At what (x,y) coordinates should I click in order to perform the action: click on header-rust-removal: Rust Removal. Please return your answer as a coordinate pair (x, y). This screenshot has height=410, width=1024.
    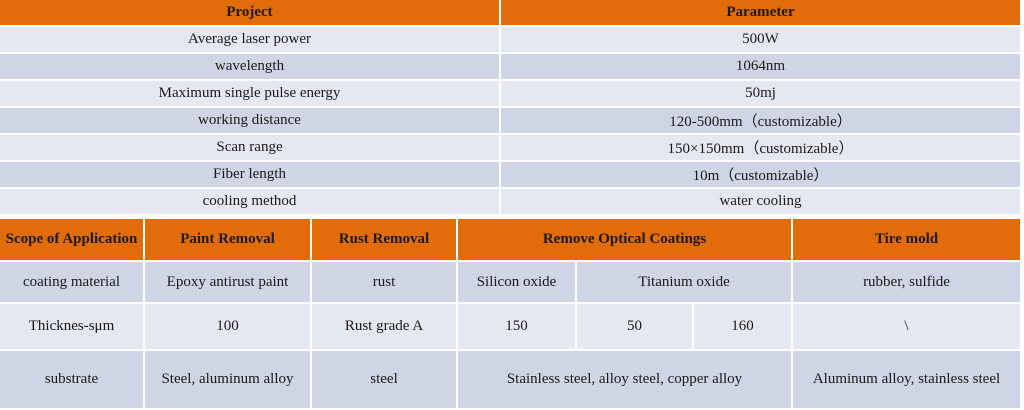
    Looking at the image, I should click on (384, 240).